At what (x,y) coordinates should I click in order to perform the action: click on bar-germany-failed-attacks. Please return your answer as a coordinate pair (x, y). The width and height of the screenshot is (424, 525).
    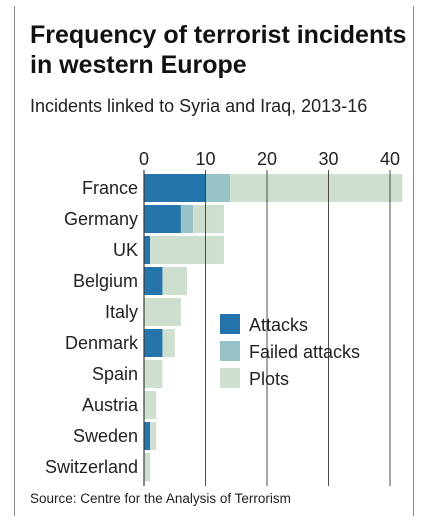
    Looking at the image, I should click on (187, 219).